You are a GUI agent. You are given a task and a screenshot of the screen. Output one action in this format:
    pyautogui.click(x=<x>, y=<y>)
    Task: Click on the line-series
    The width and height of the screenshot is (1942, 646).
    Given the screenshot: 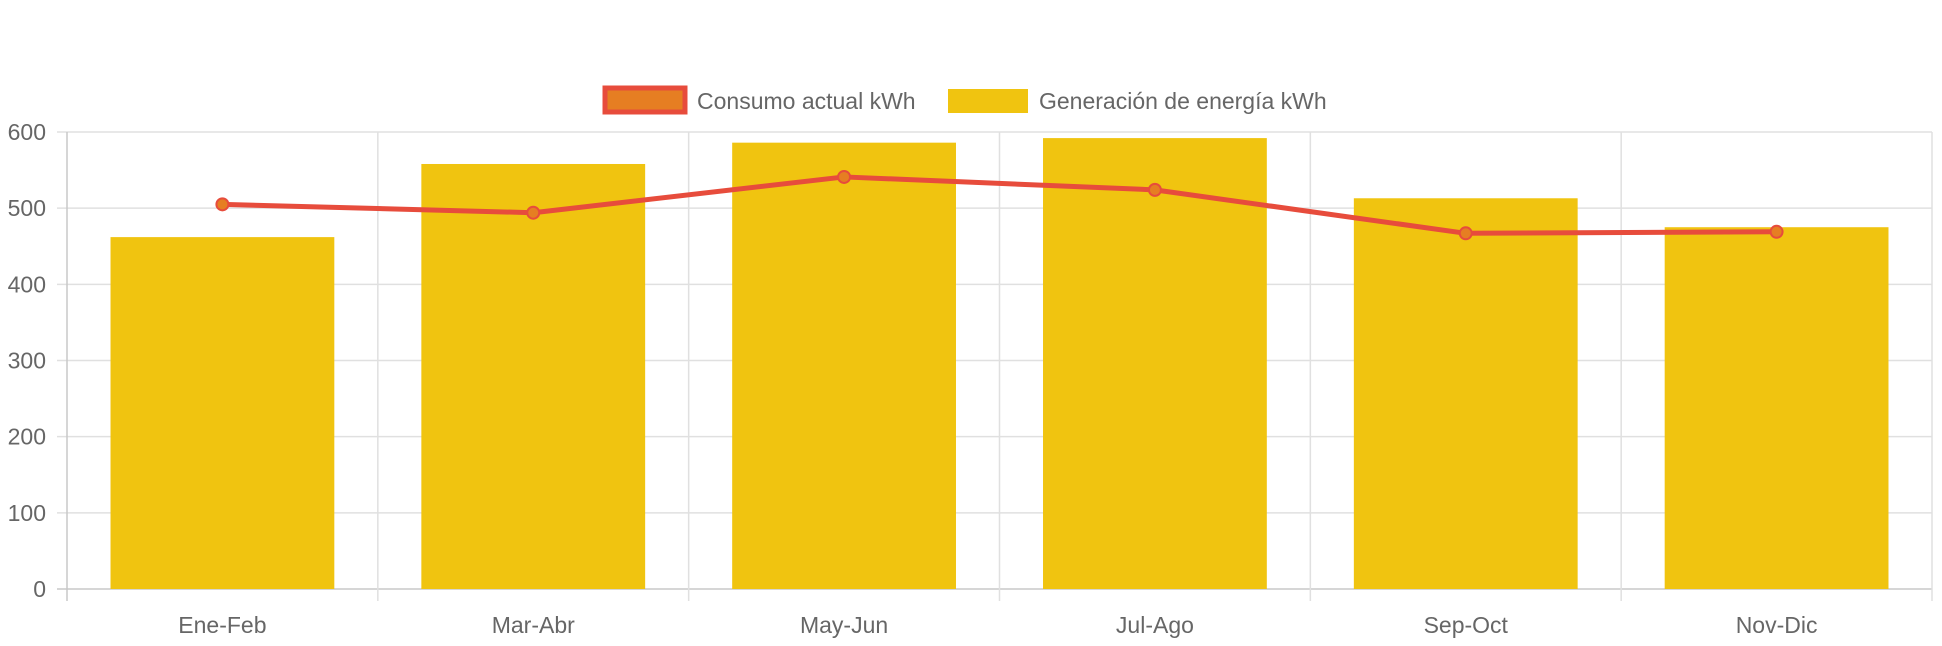 What is the action you would take?
    pyautogui.click(x=999, y=205)
    